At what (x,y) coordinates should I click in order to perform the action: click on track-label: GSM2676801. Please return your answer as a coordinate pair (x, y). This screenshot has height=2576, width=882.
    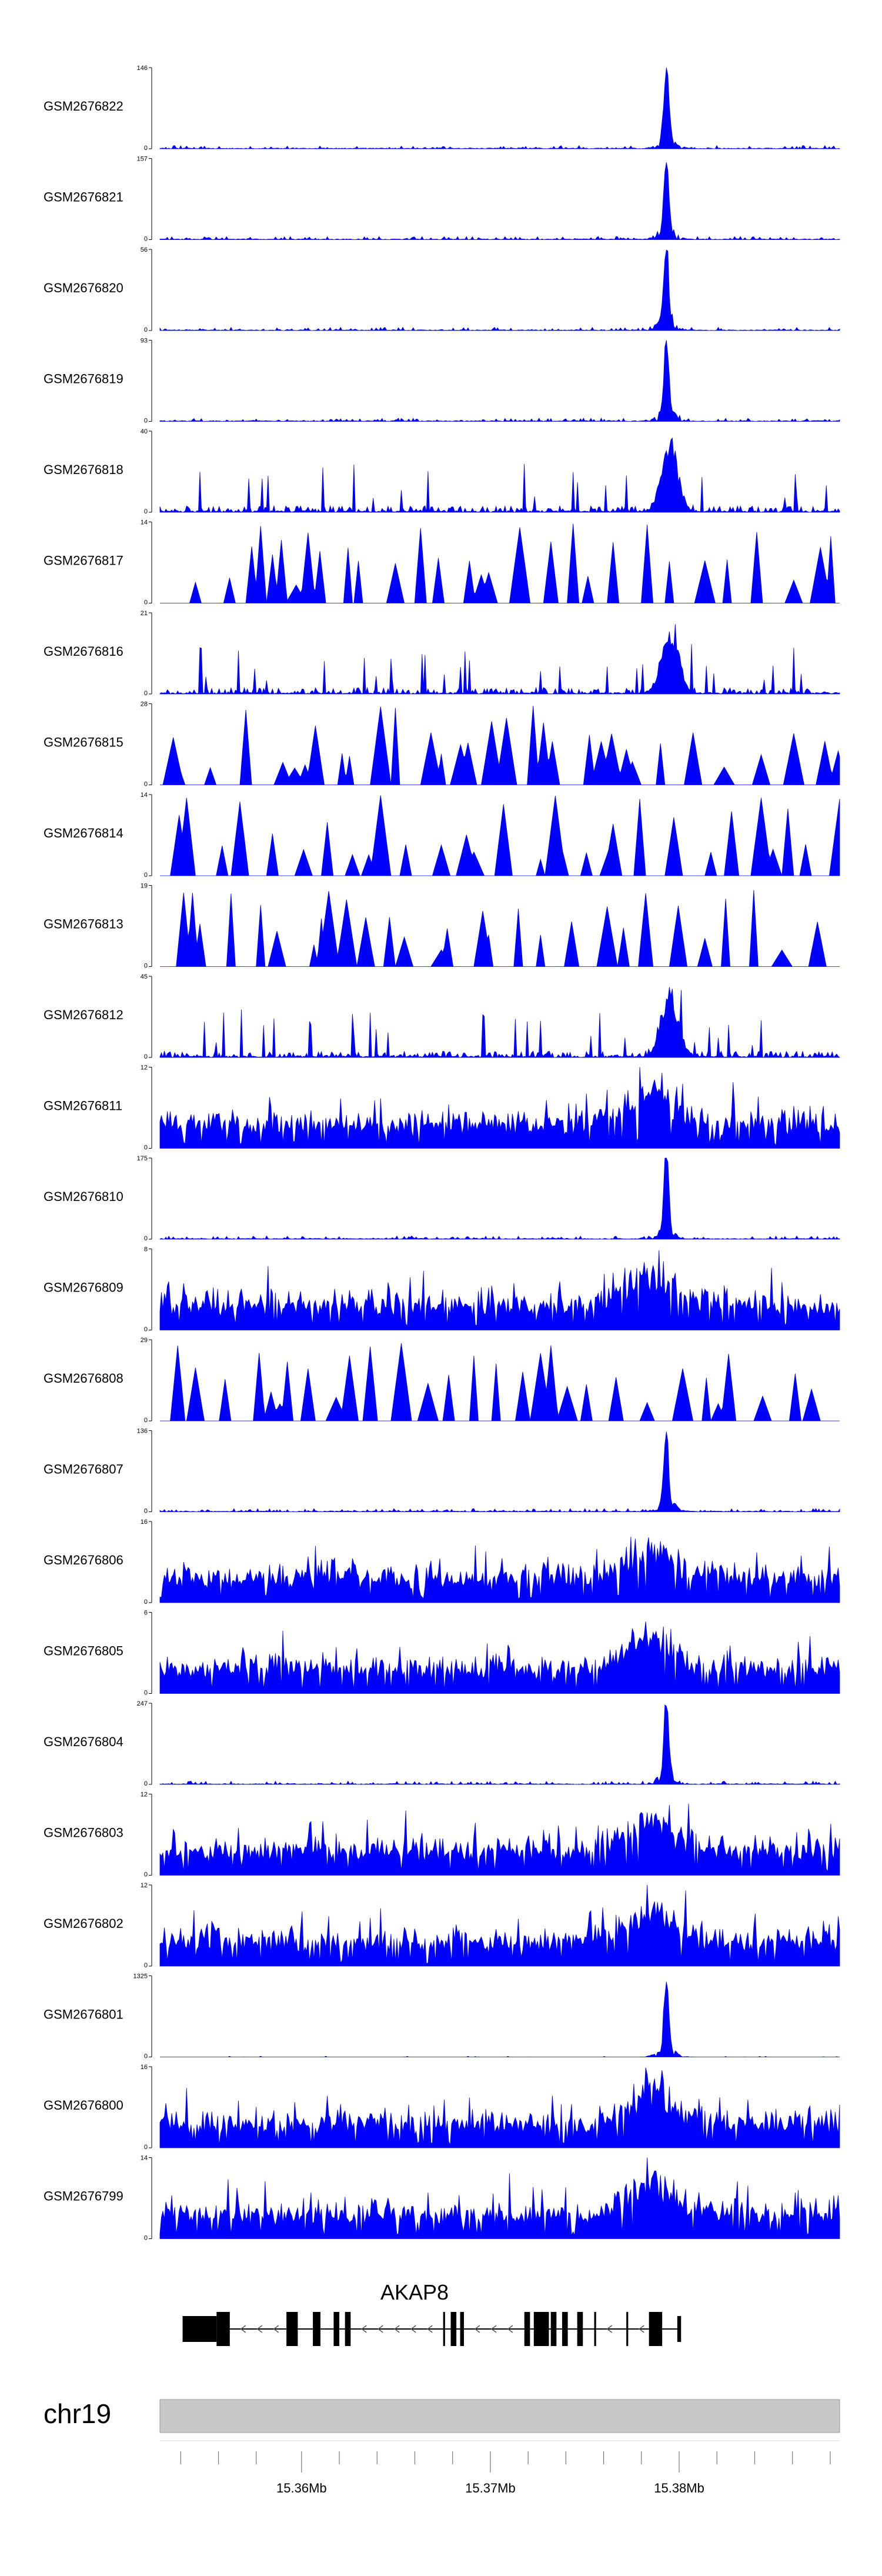
    Looking at the image, I should click on (83, 2014).